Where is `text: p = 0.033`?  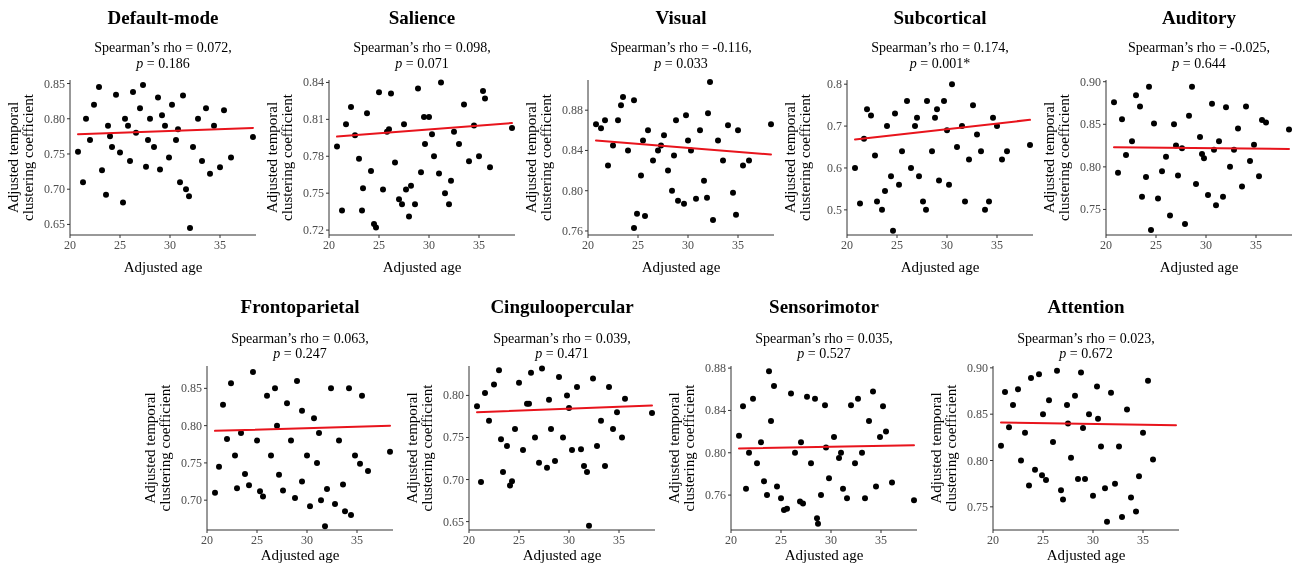 text: p = 0.033 is located at coordinates (680, 63).